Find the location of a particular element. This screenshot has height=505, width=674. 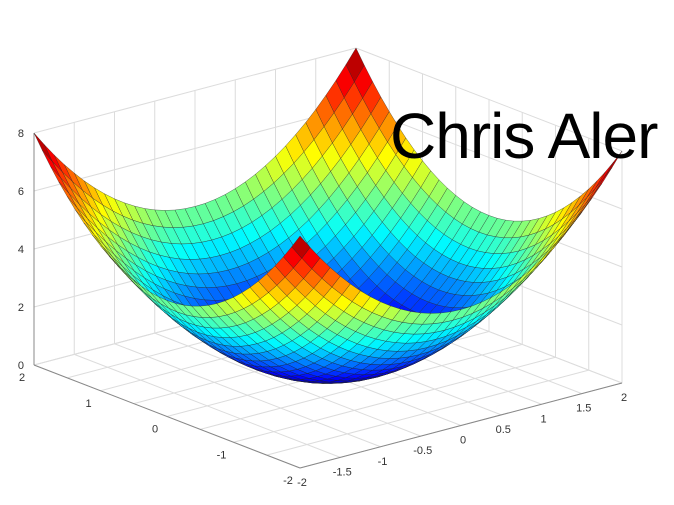

y-tick-label: 1 is located at coordinates (88, 404).